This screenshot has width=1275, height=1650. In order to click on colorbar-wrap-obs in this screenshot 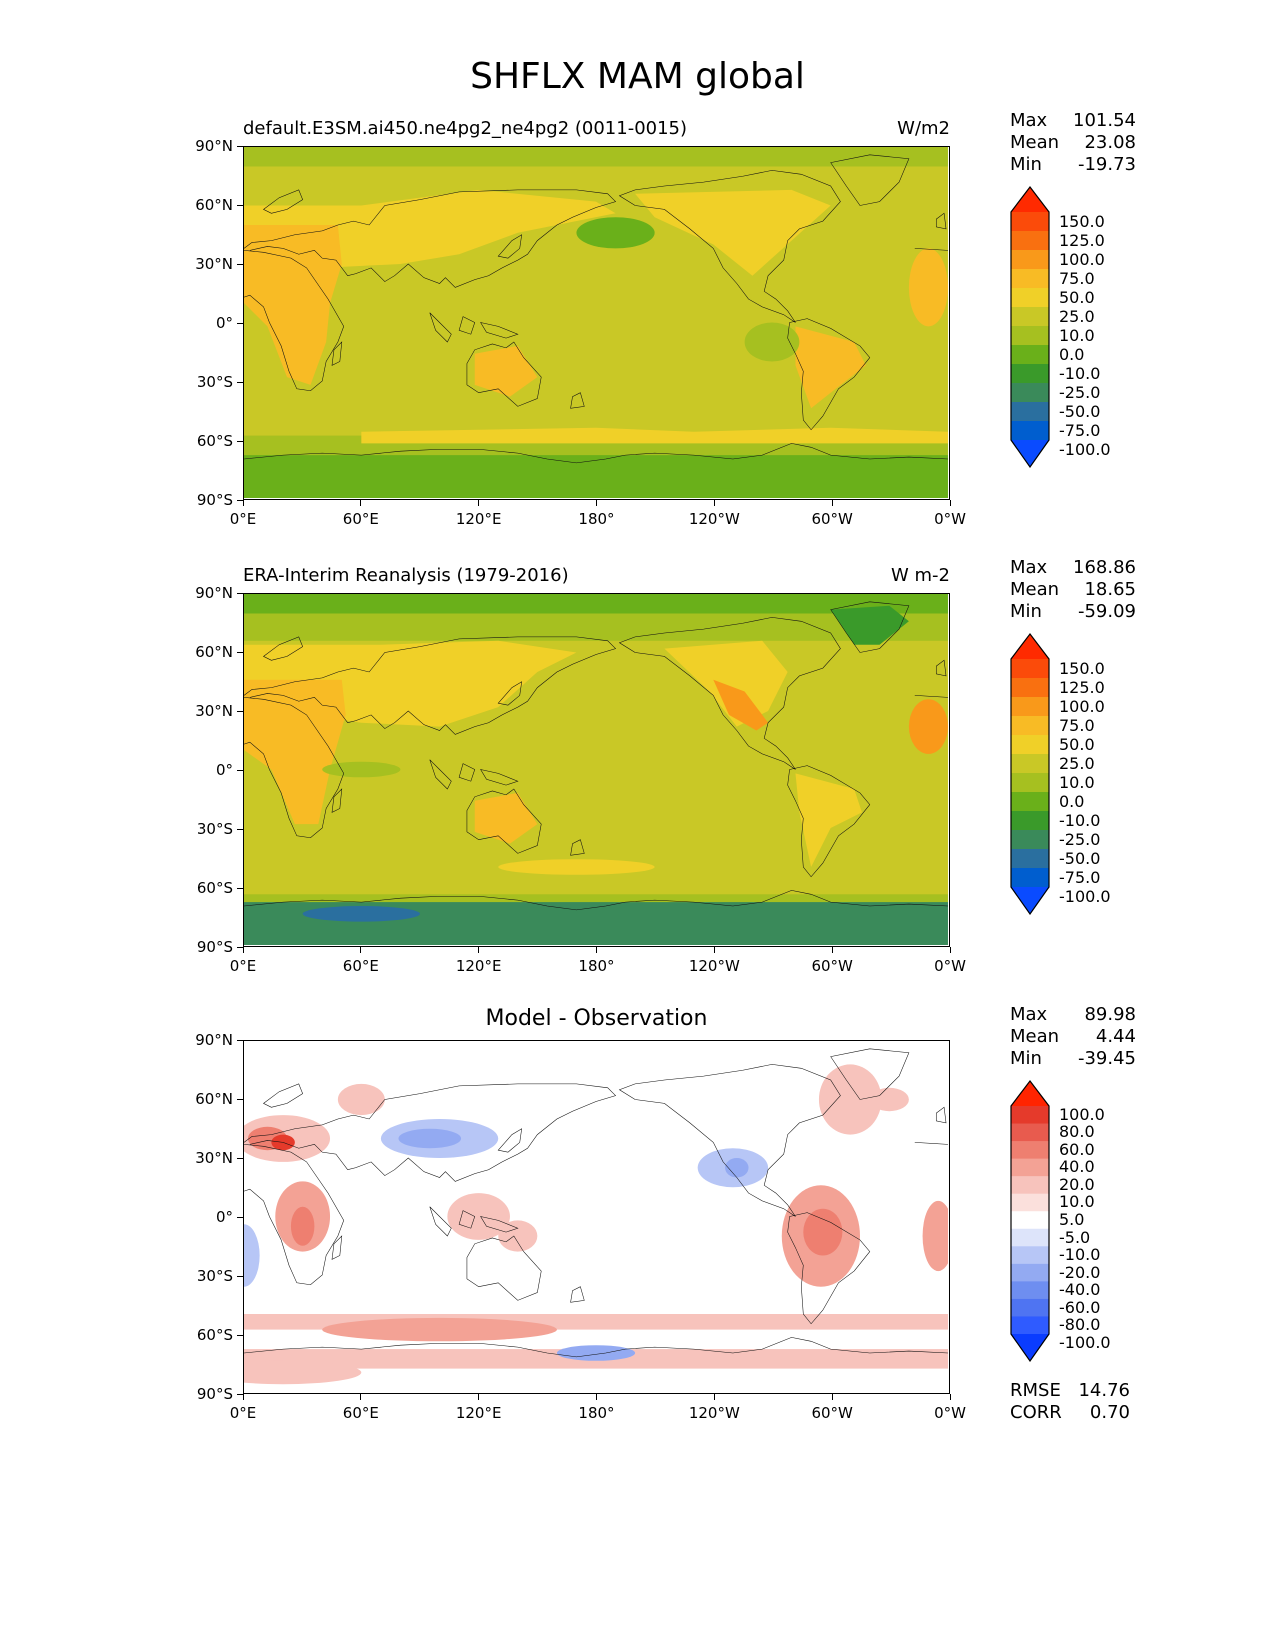, I will do `click(1030, 776)`.